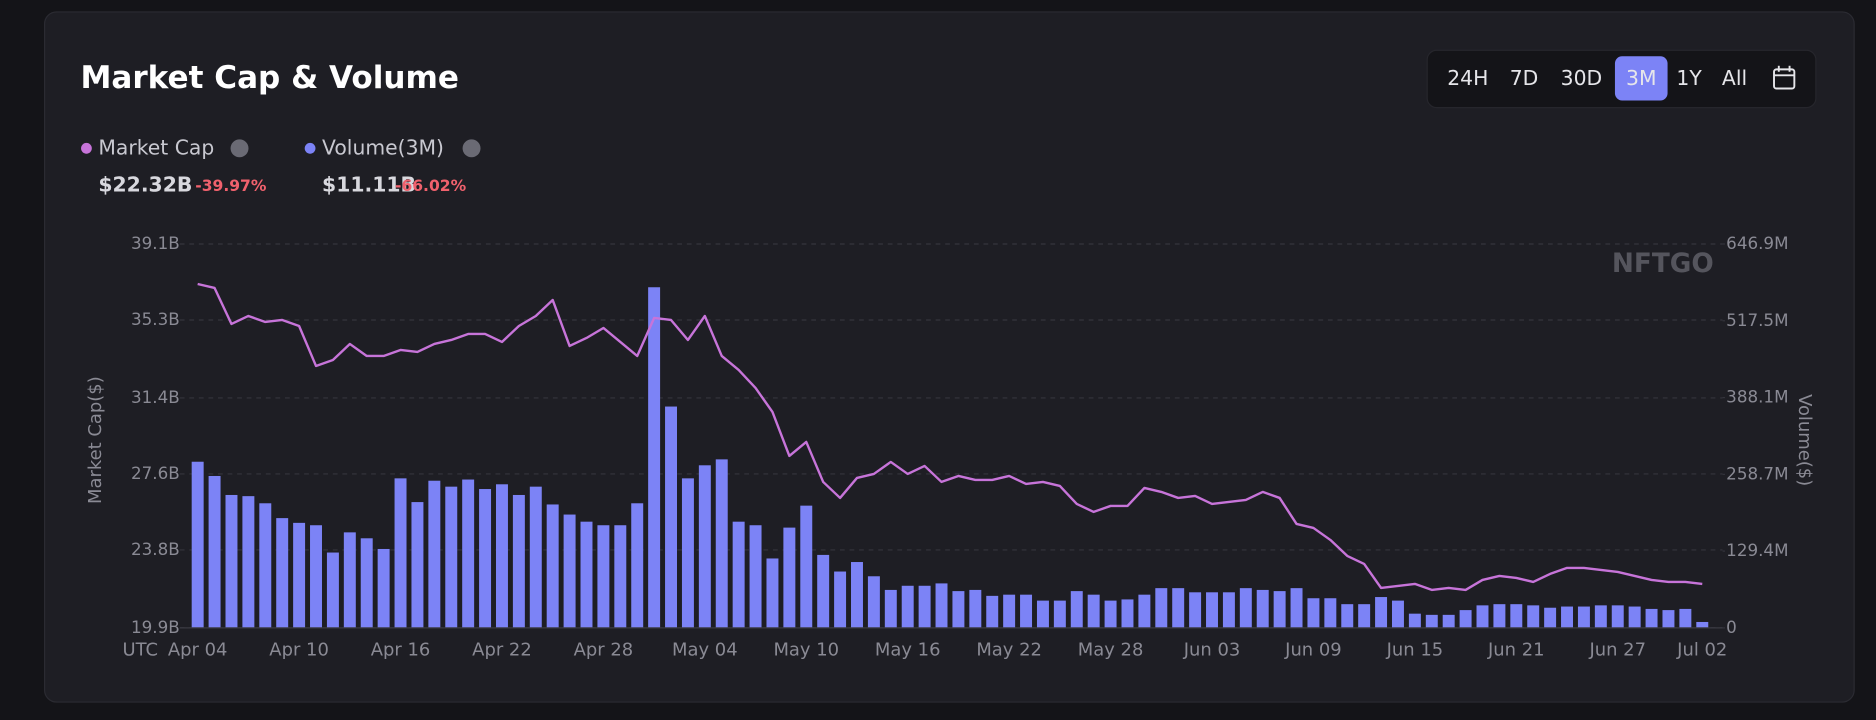 The height and width of the screenshot is (720, 1876). What do you see at coordinates (299, 650) in the screenshot?
I see `x-tick-label: Apr 10` at bounding box center [299, 650].